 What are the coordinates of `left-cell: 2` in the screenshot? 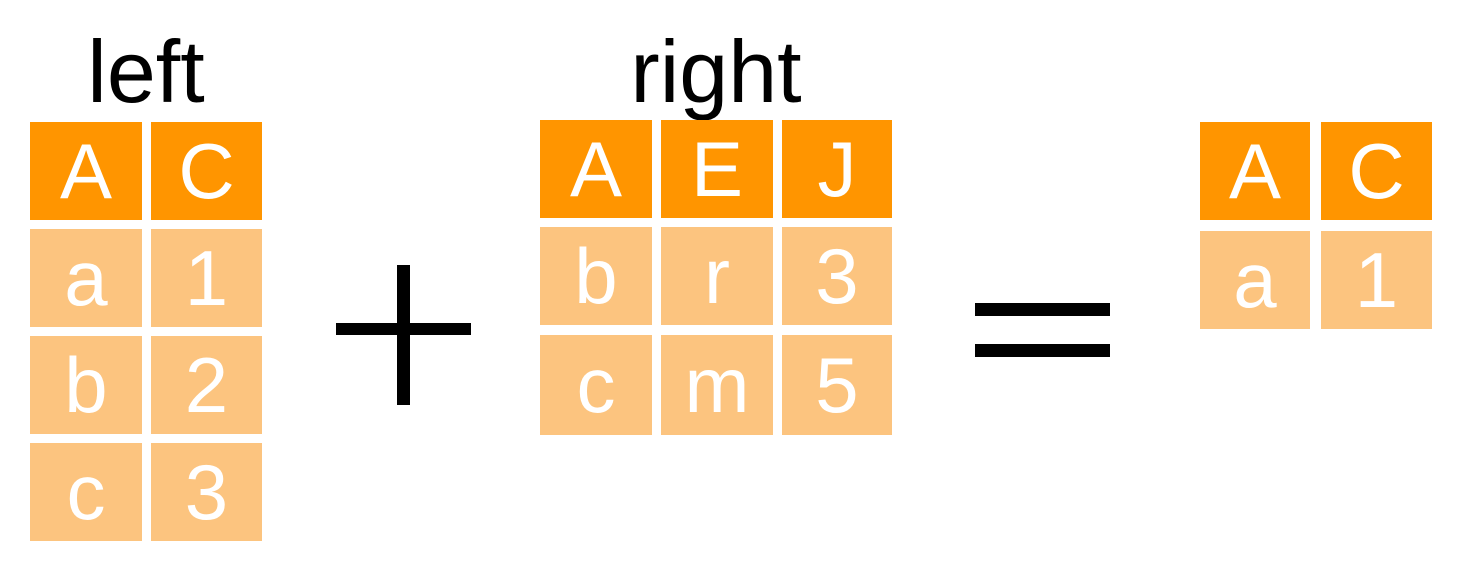 It's located at (206, 385).